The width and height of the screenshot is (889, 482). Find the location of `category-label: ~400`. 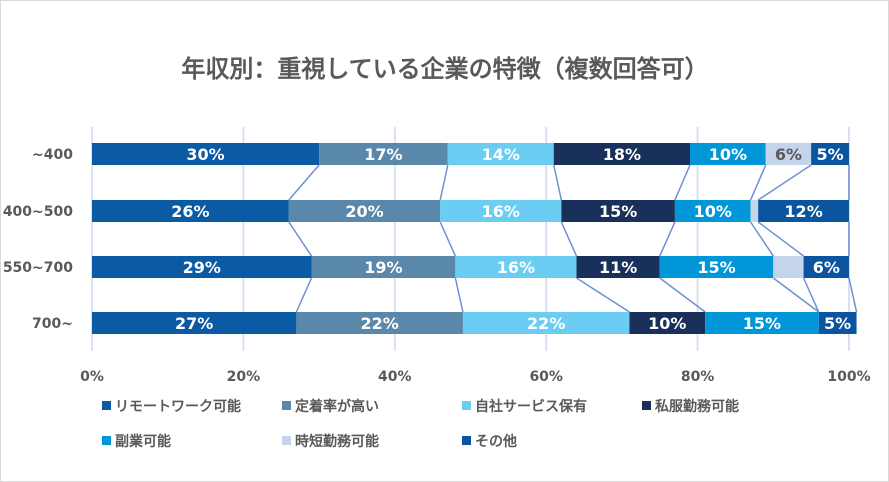

category-label: ~400 is located at coordinates (52, 155).